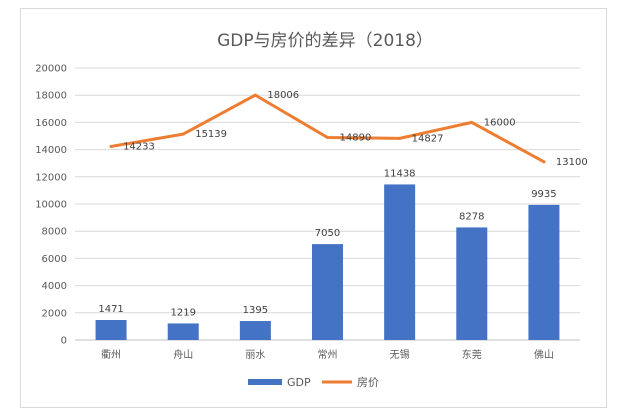 The height and width of the screenshot is (417, 620). Describe the element at coordinates (183, 354) in the screenshot. I see `x-tick-label: 舟山` at that location.